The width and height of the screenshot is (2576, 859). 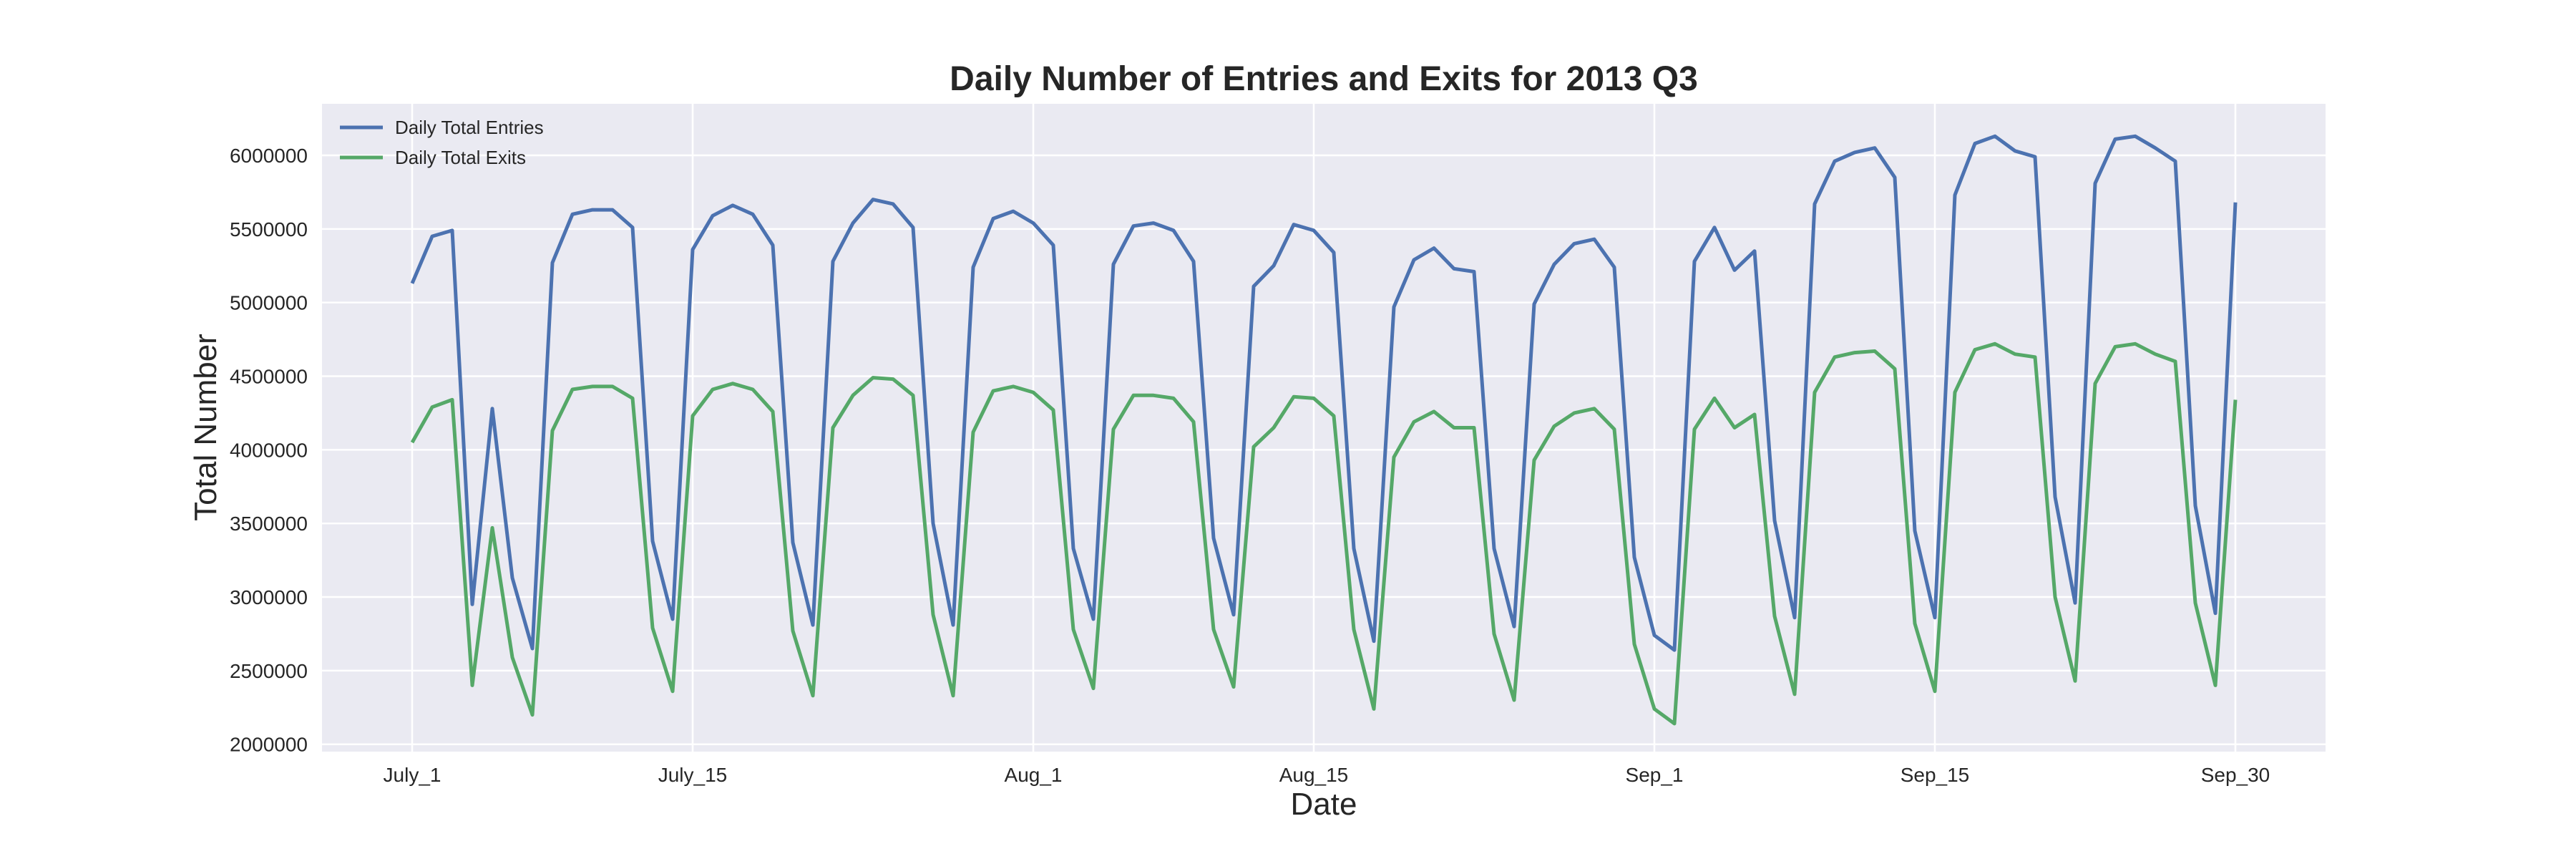 I want to click on y-tick-label: 4500000, so click(x=269, y=377).